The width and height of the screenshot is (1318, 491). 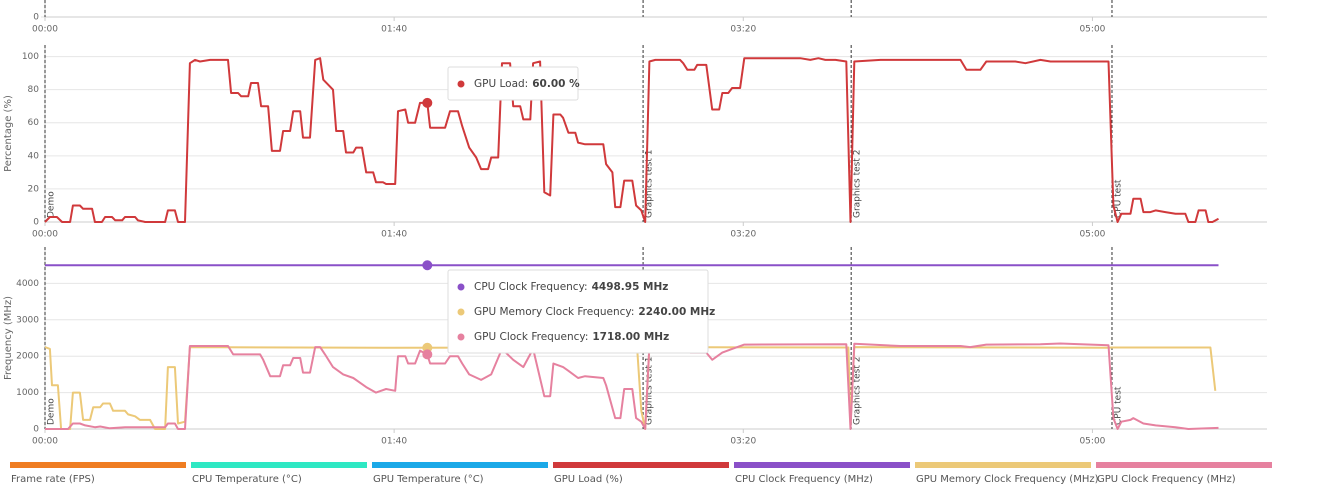 I want to click on legend-label: CPU Clock Frequency (MHz), so click(x=804, y=479).